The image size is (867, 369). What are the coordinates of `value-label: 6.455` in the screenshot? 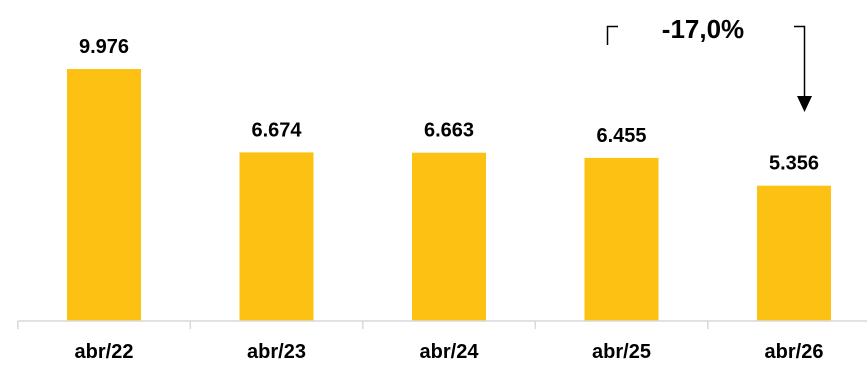 It's located at (621, 136).